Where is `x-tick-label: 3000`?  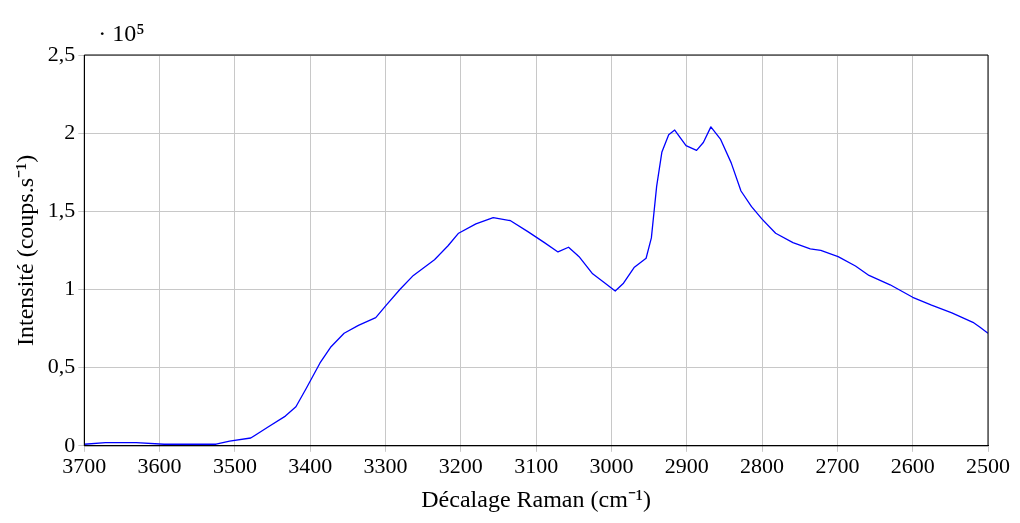 x-tick-label: 3000 is located at coordinates (611, 465).